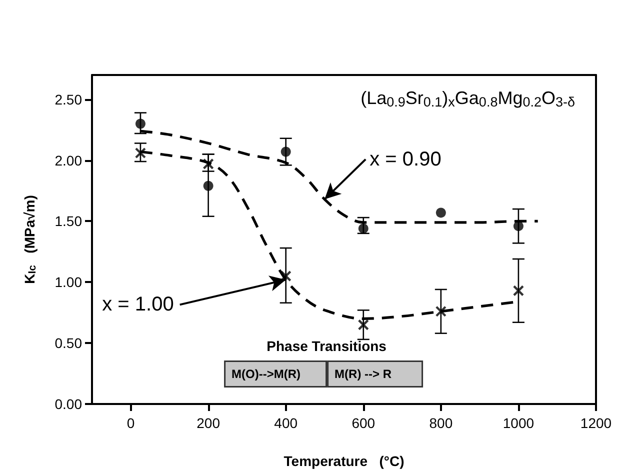 The width and height of the screenshot is (625, 475). Describe the element at coordinates (68, 282) in the screenshot. I see `y-tick-label: 1.00` at that location.